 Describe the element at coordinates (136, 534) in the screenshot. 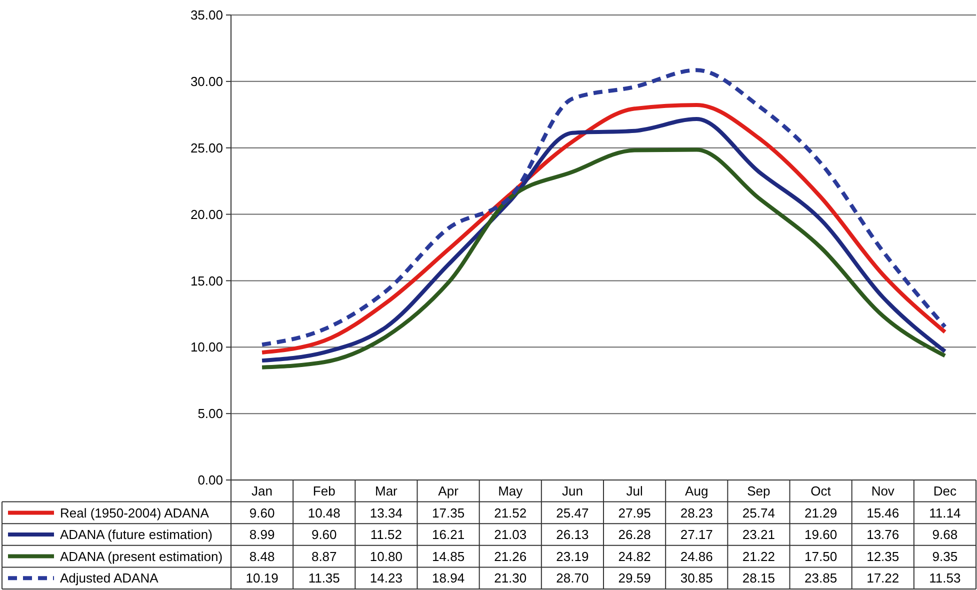

I see `legend-label: ADANA (future estimation)` at that location.